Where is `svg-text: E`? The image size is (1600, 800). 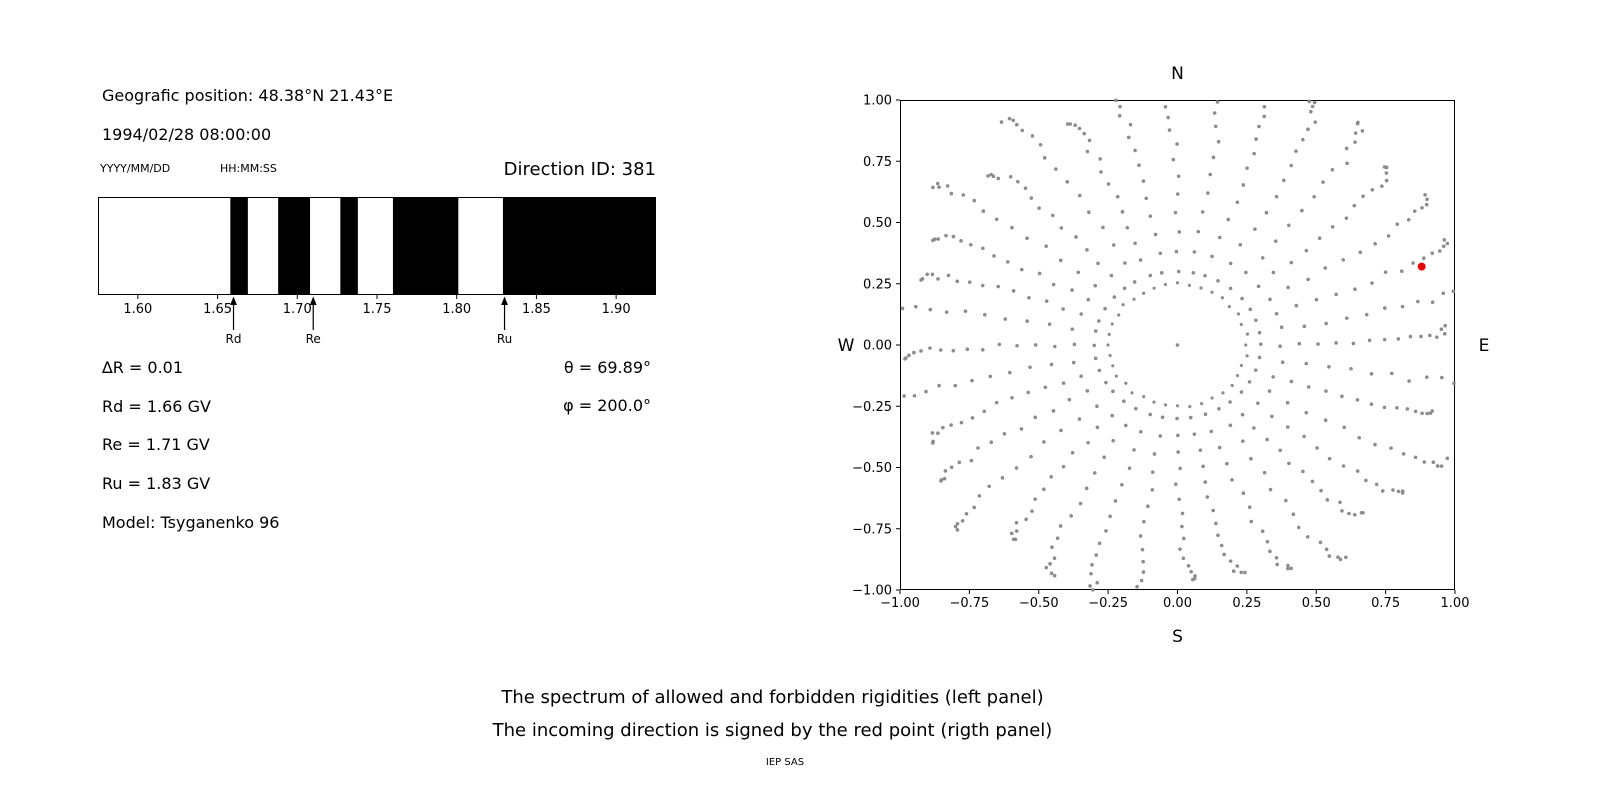 svg-text: E is located at coordinates (1484, 346).